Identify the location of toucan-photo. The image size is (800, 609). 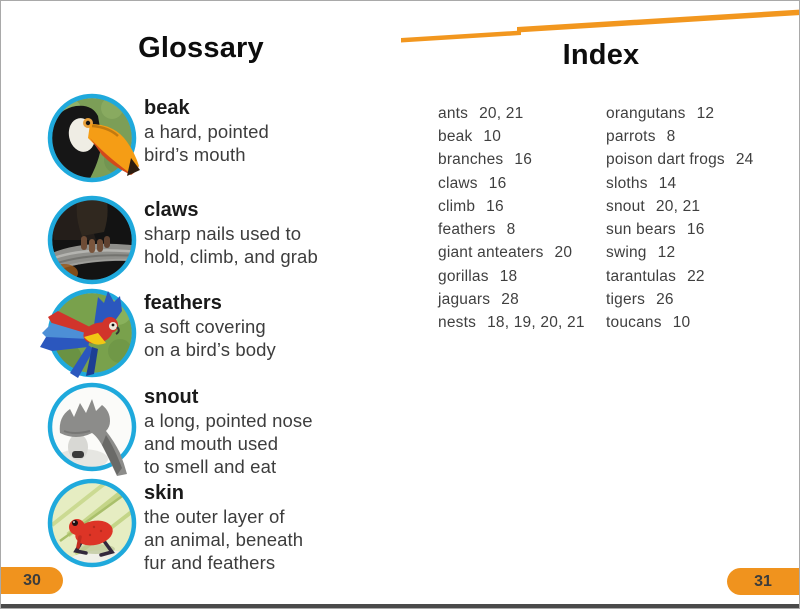
(93, 138).